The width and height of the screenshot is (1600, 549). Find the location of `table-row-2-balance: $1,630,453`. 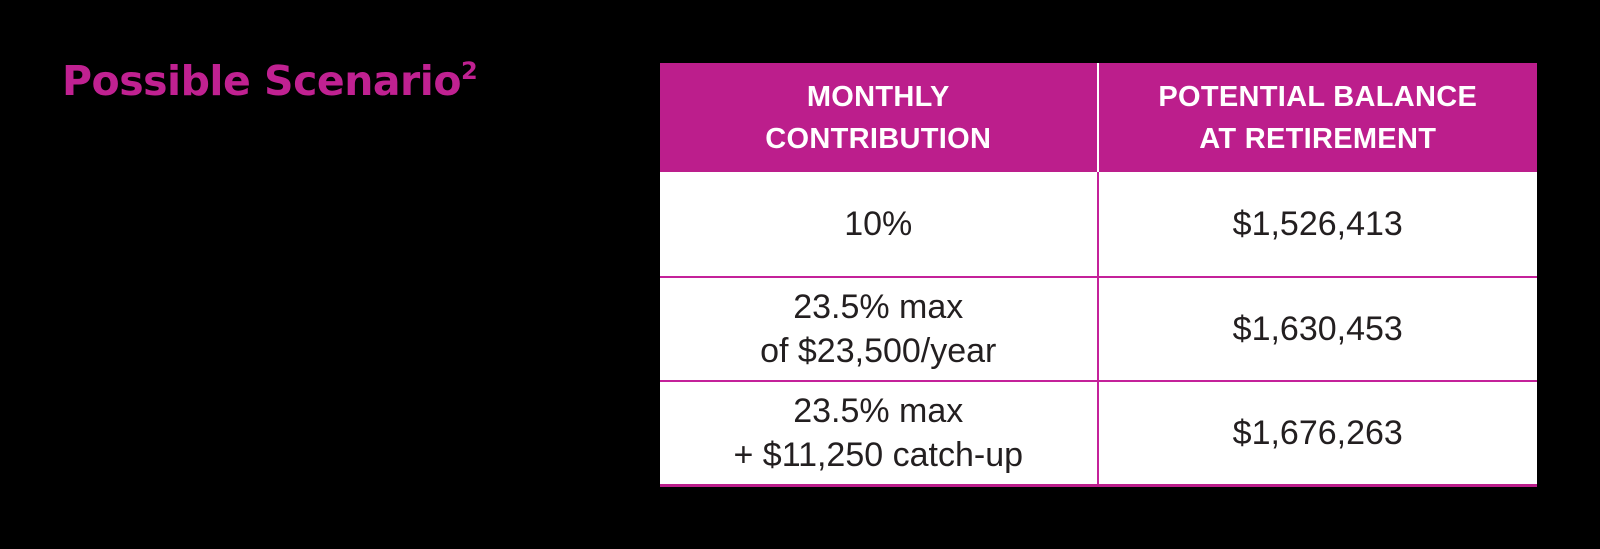

table-row-2-balance: $1,630,453 is located at coordinates (1317, 328).